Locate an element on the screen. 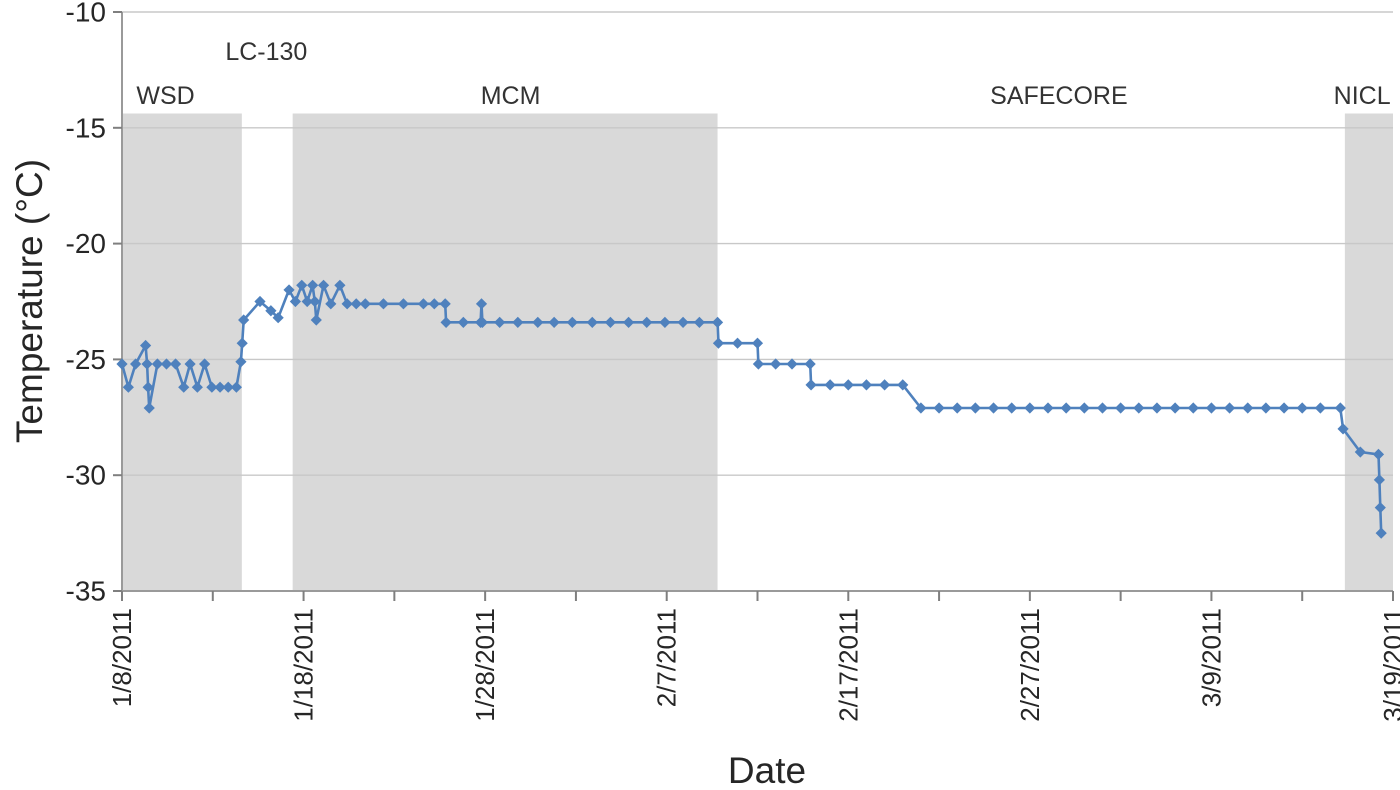 The image size is (1400, 790). x-tick-label: 1/28/2011 is located at coordinates (485, 665).